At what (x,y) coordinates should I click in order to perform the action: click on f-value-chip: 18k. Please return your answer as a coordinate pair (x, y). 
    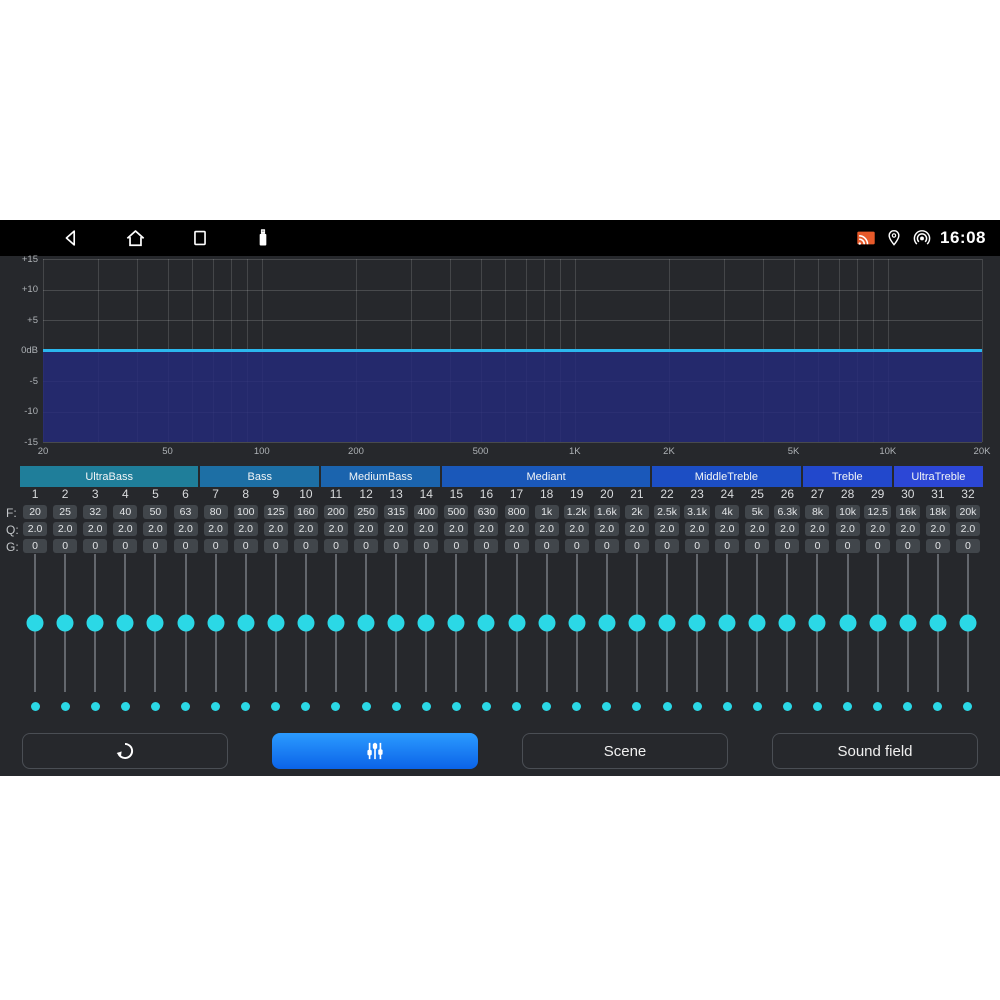
    Looking at the image, I should click on (937, 512).